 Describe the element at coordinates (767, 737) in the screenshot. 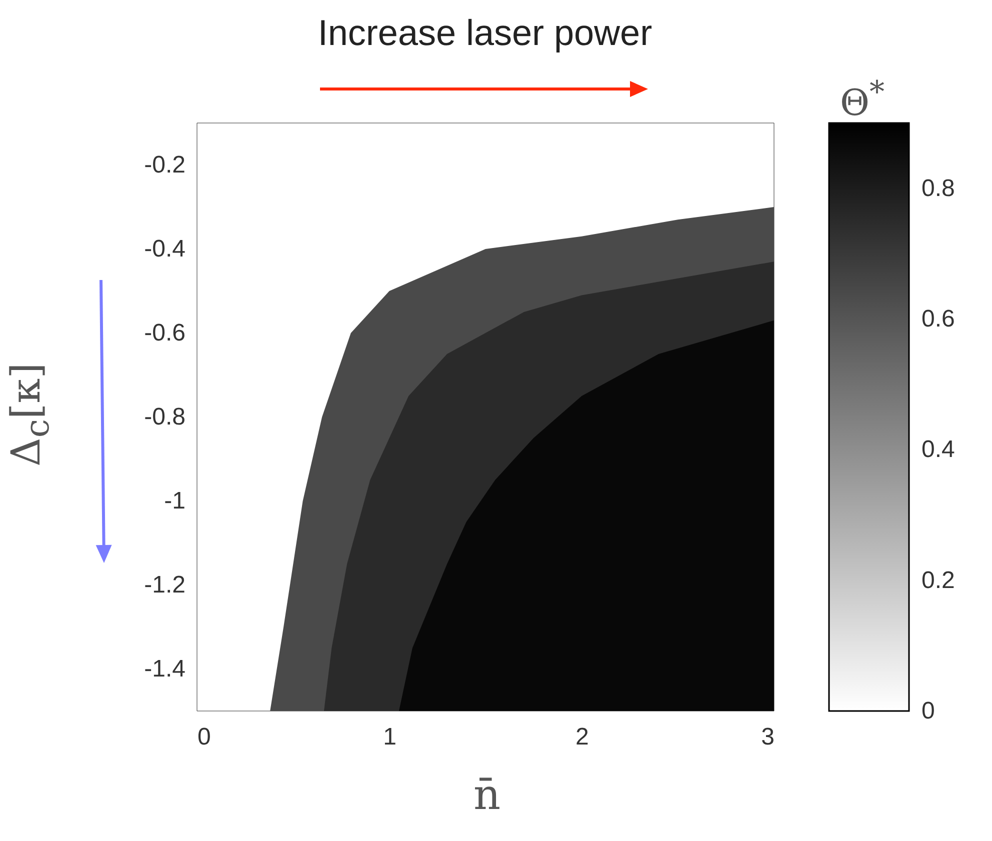

I see `x-tick-label: 3` at that location.